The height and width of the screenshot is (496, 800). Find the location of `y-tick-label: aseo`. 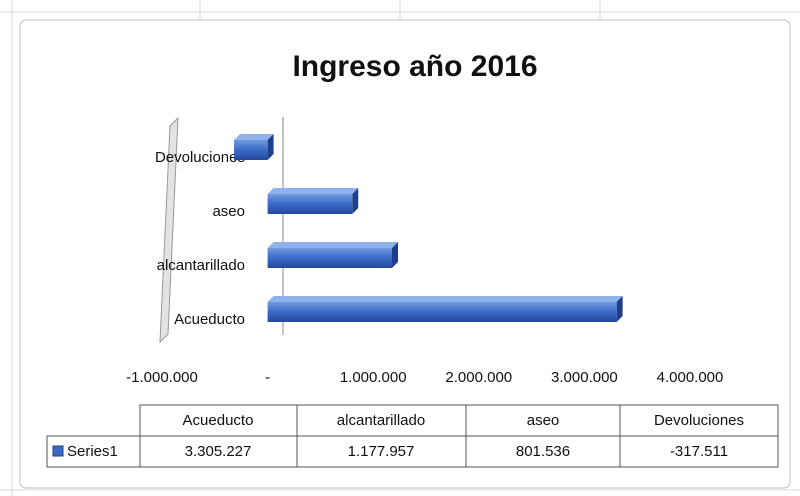

y-tick-label: aseo is located at coordinates (228, 211).